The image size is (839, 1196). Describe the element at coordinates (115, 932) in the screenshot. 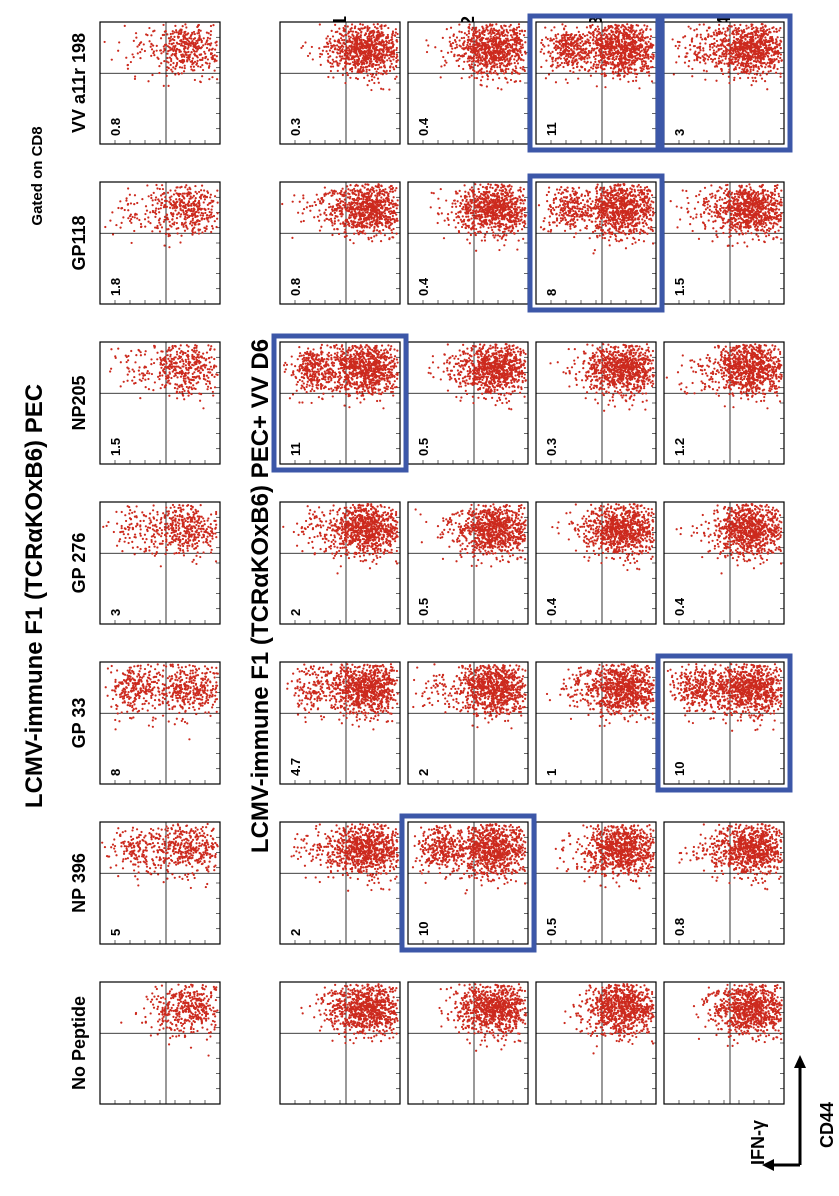

I see `percent-label: 5` at that location.